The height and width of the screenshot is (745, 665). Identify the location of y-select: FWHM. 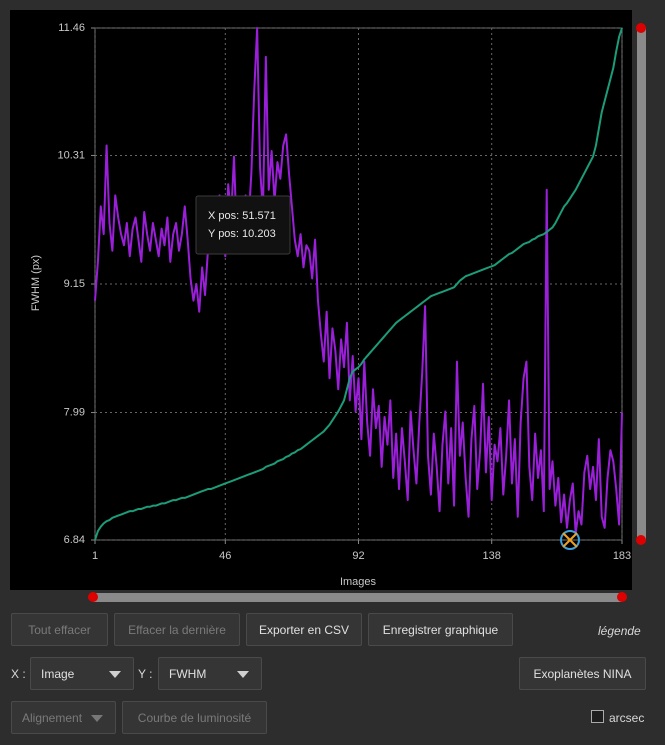
(210, 673).